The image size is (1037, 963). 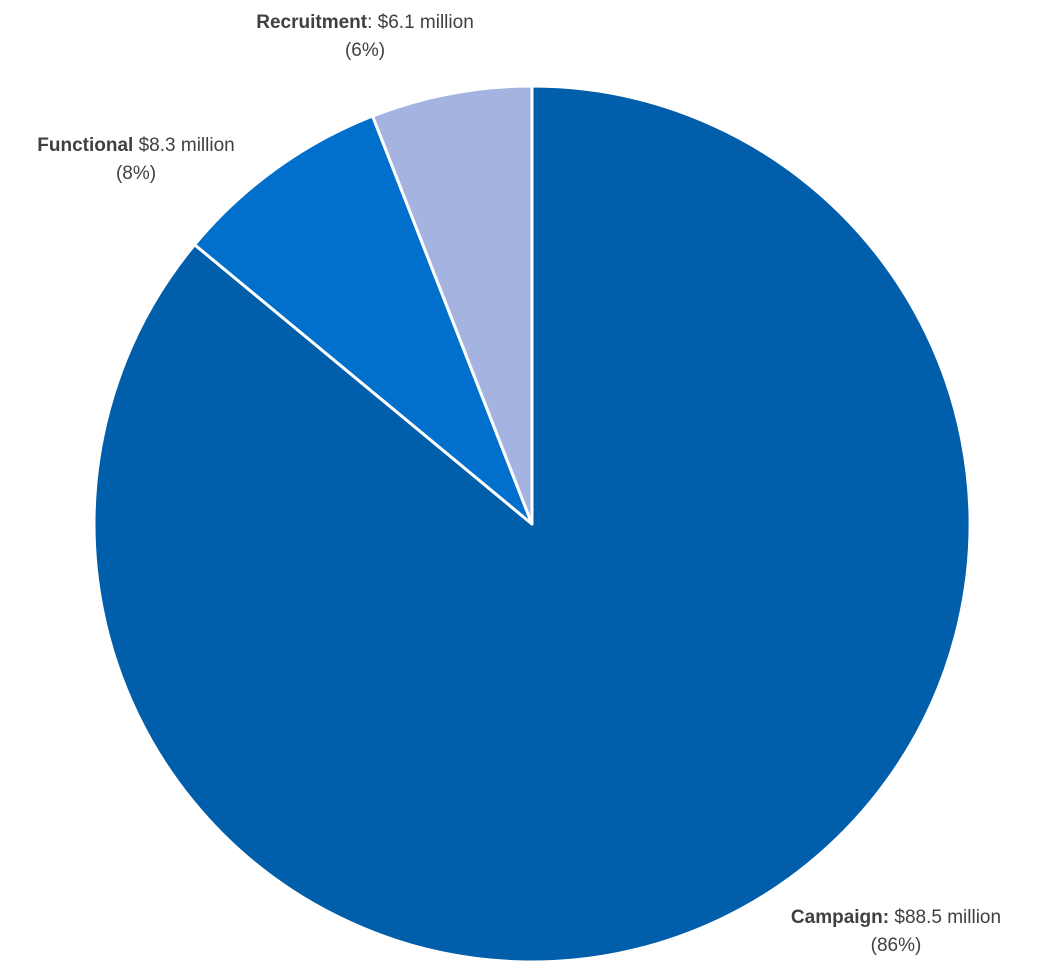 What do you see at coordinates (136, 173) in the screenshot?
I see `label-functional-percent: (8%)` at bounding box center [136, 173].